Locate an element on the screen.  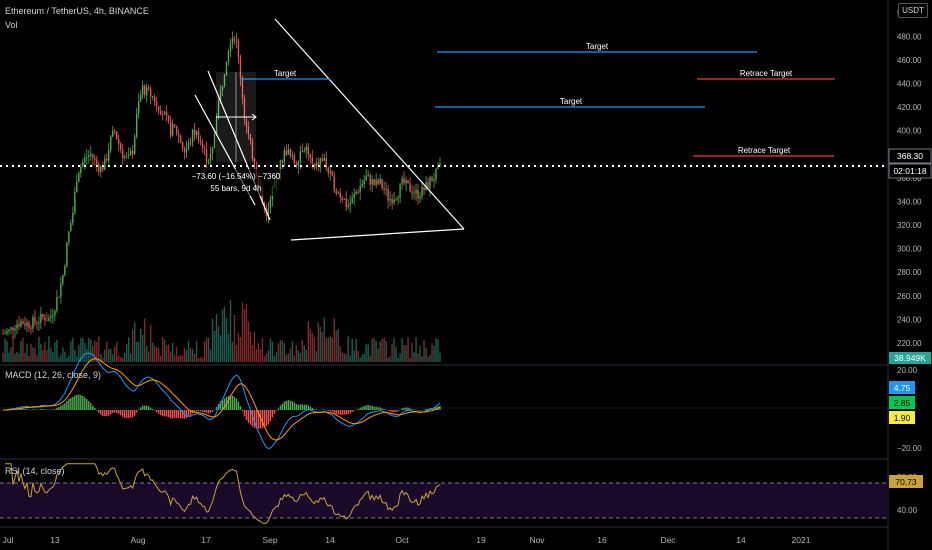
macd-blue-value: 4.75 is located at coordinates (902, 388).